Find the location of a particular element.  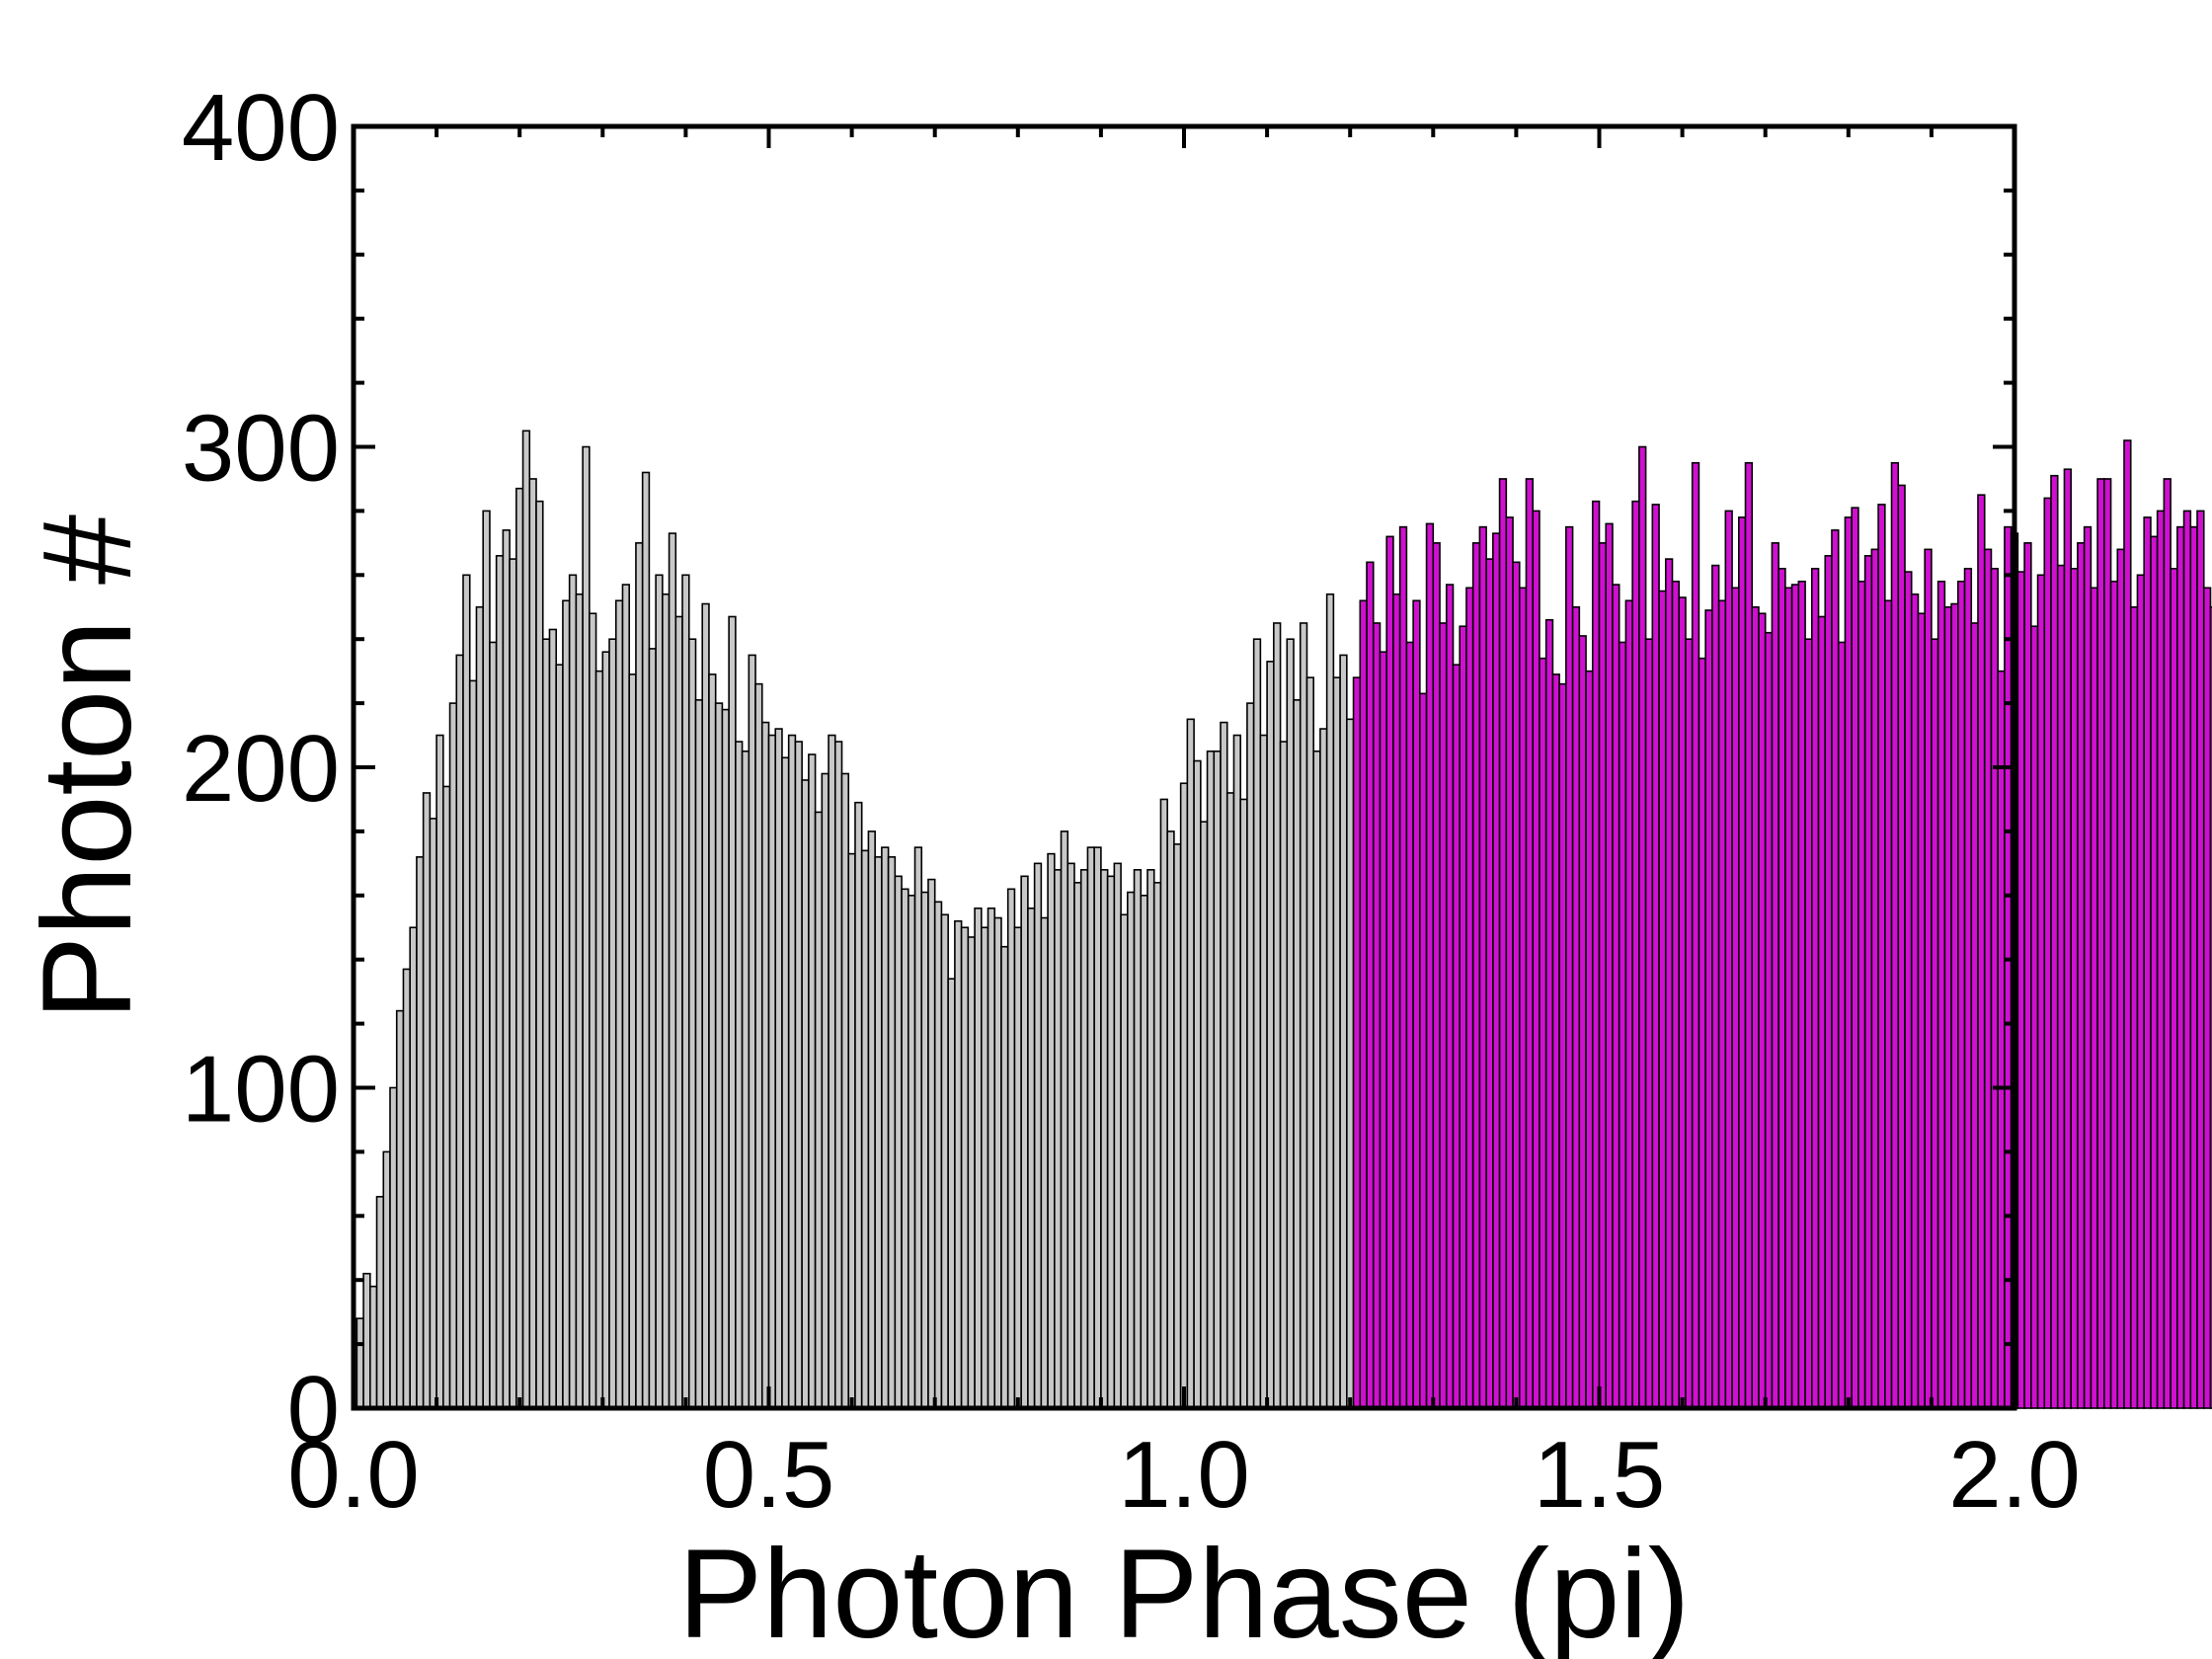

x-tick-labels: 0.0 0.5 1.0 1.5 2.0 is located at coordinates (1183, 1475).